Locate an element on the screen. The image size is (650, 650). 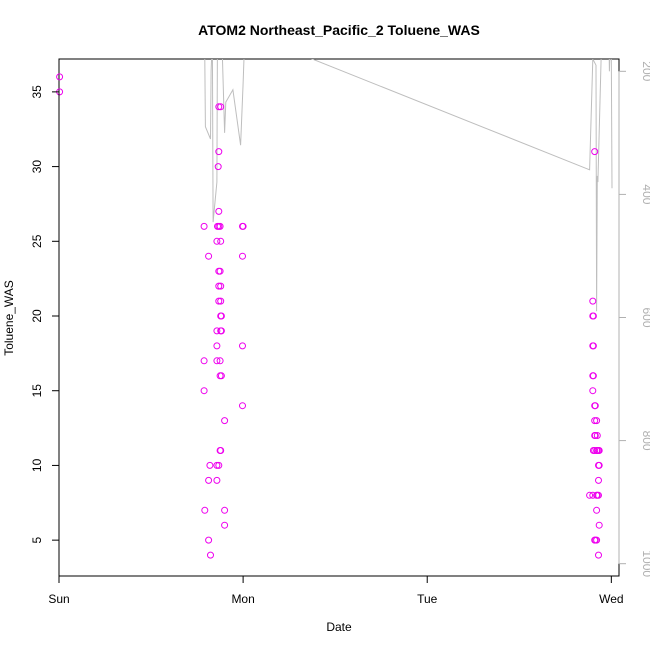
x-tick-label: Tue is located at coordinates (427, 599).